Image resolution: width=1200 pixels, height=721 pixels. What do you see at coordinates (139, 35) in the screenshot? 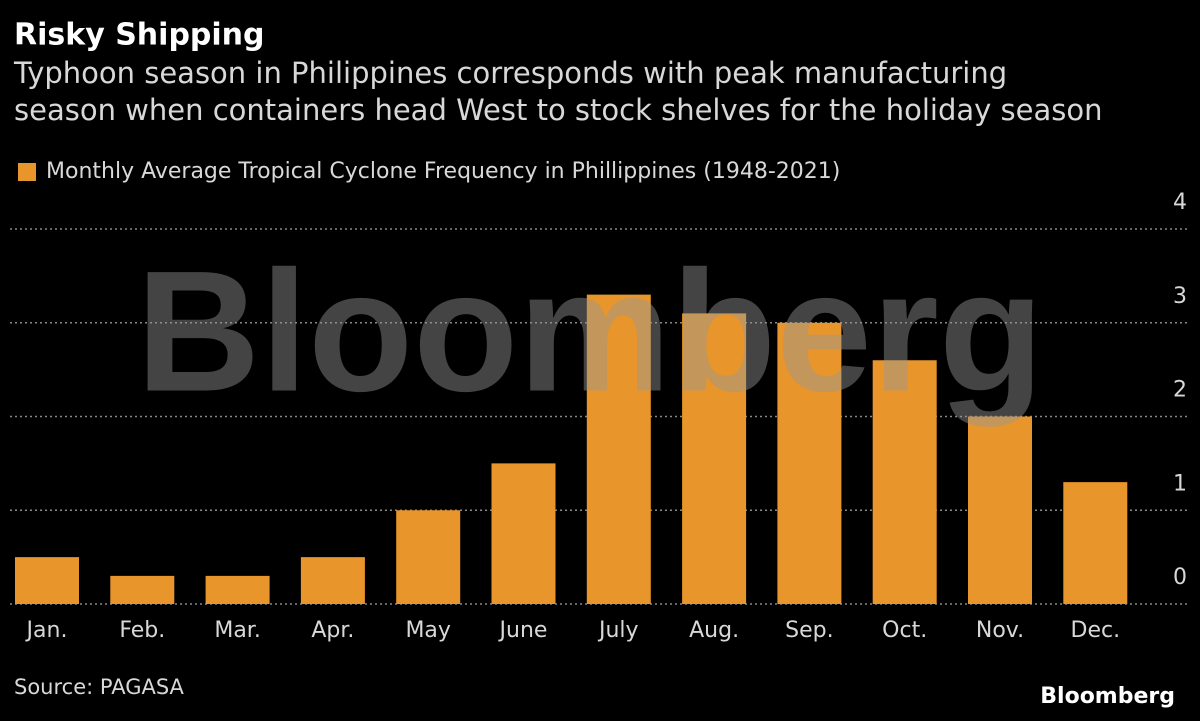
I see `chart-title: Risky Shipping` at bounding box center [139, 35].